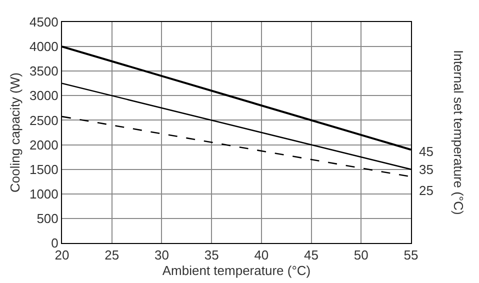 The width and height of the screenshot is (479, 283). I want to click on y-tick-label: 2000, so click(43, 144).